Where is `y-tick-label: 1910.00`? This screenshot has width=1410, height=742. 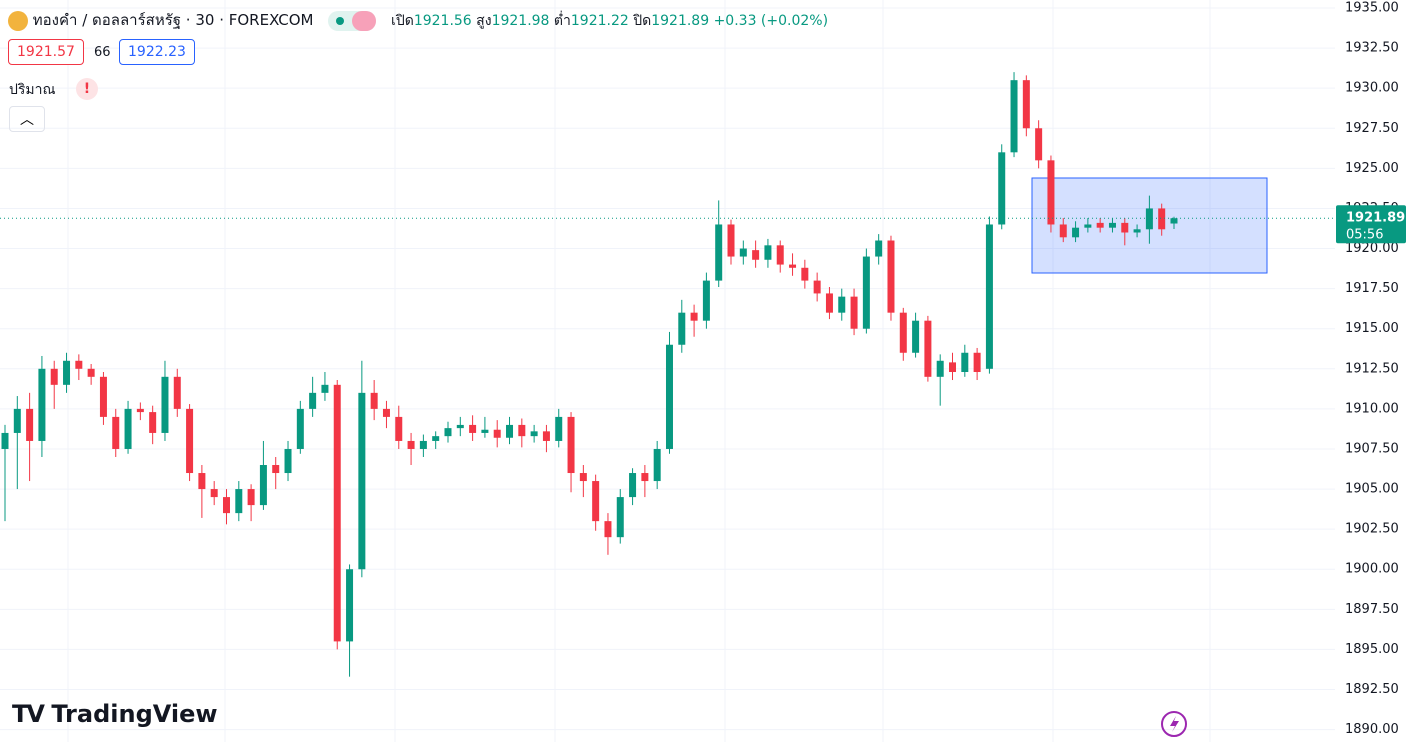 y-tick-label: 1910.00 is located at coordinates (1372, 408).